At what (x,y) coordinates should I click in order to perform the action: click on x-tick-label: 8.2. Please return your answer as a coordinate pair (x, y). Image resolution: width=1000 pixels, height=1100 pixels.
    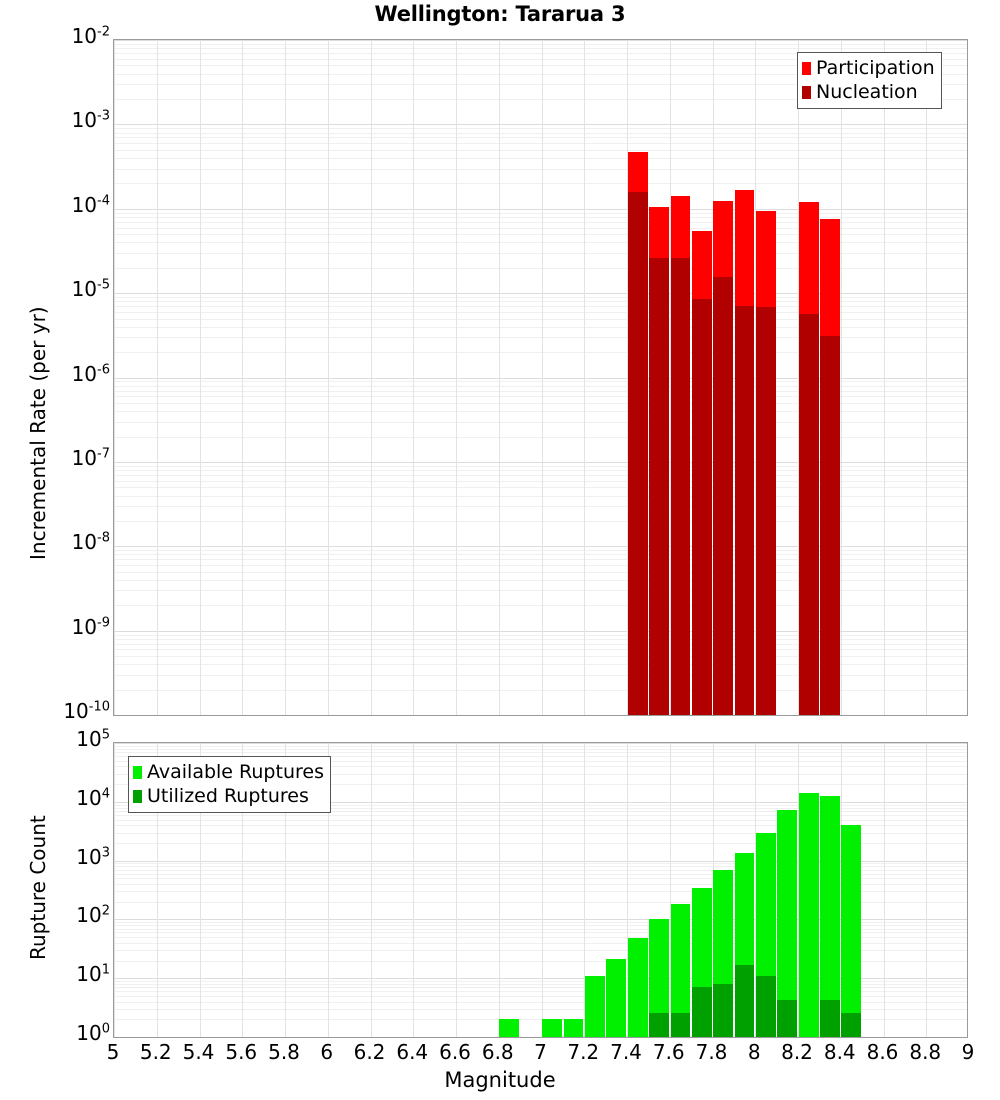
    Looking at the image, I should click on (797, 1052).